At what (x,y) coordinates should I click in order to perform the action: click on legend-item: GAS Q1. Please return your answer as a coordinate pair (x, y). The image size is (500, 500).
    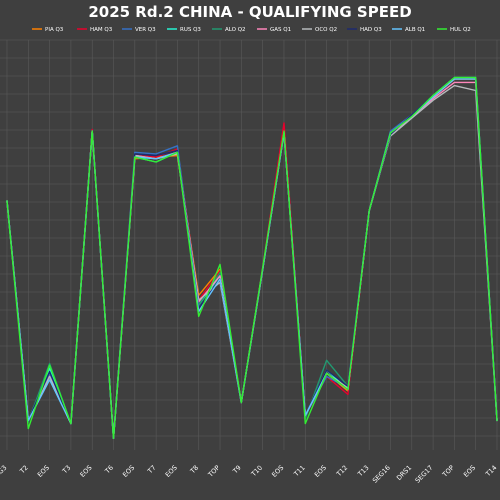
    Looking at the image, I should click on (274, 30).